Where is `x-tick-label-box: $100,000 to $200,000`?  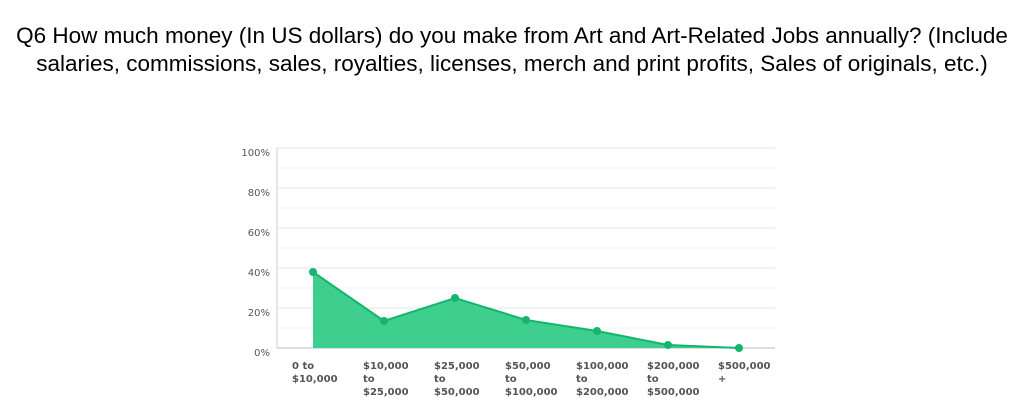 x-tick-label-box: $100,000 to $200,000 is located at coordinates (602, 379).